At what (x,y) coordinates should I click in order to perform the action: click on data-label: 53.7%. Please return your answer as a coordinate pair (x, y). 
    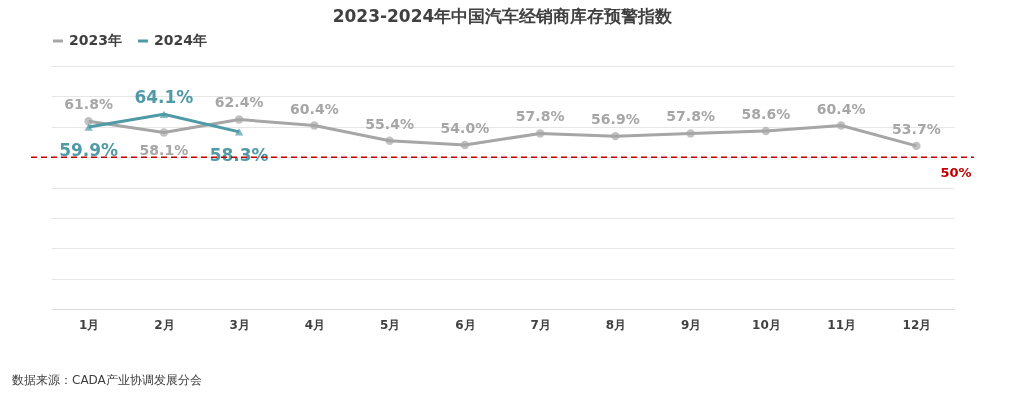
    Looking at the image, I should click on (916, 128).